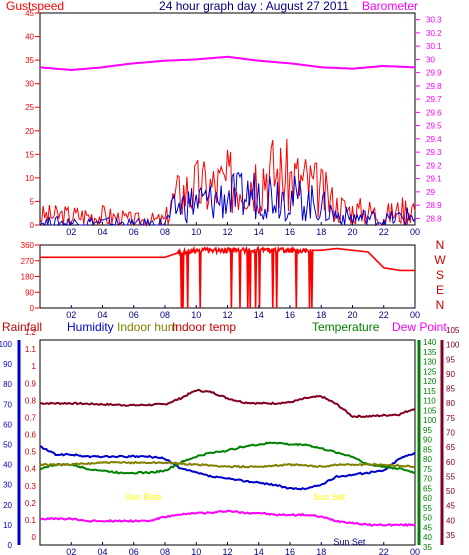  I want to click on barometer-tick-label: 29.6, so click(434, 112).